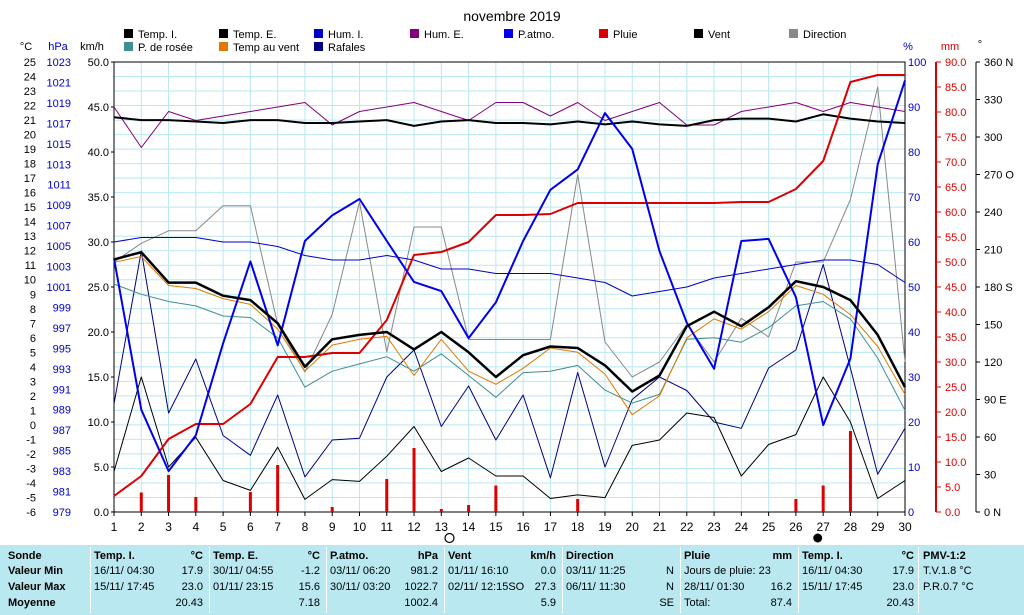  I want to click on panel-separator, so click(326, 580).